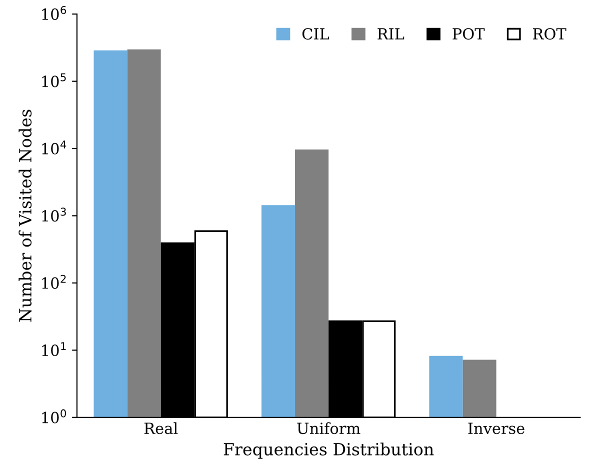 This screenshot has width=592, height=469. What do you see at coordinates (54, 80) in the screenshot?
I see `y-tick-label: 10$^{5}$` at bounding box center [54, 80].